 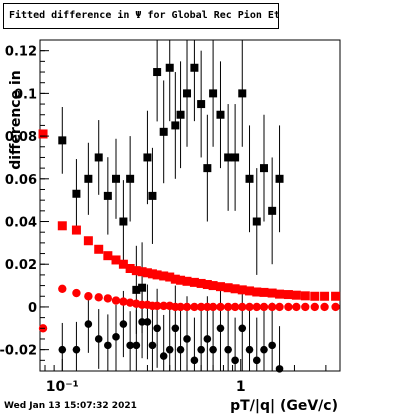 I want to click on timestamp-label: Wed Jan 13 15:07:32 2021, so click(x=70, y=406).